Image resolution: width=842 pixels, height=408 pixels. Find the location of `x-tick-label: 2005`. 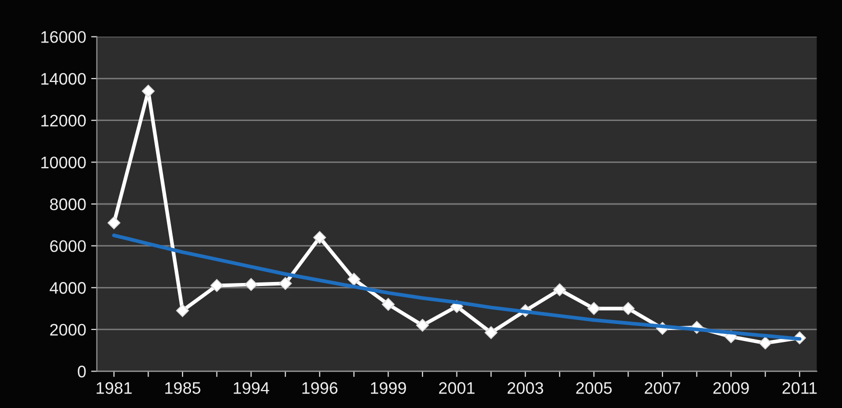

x-tick-label: 2005 is located at coordinates (594, 388).